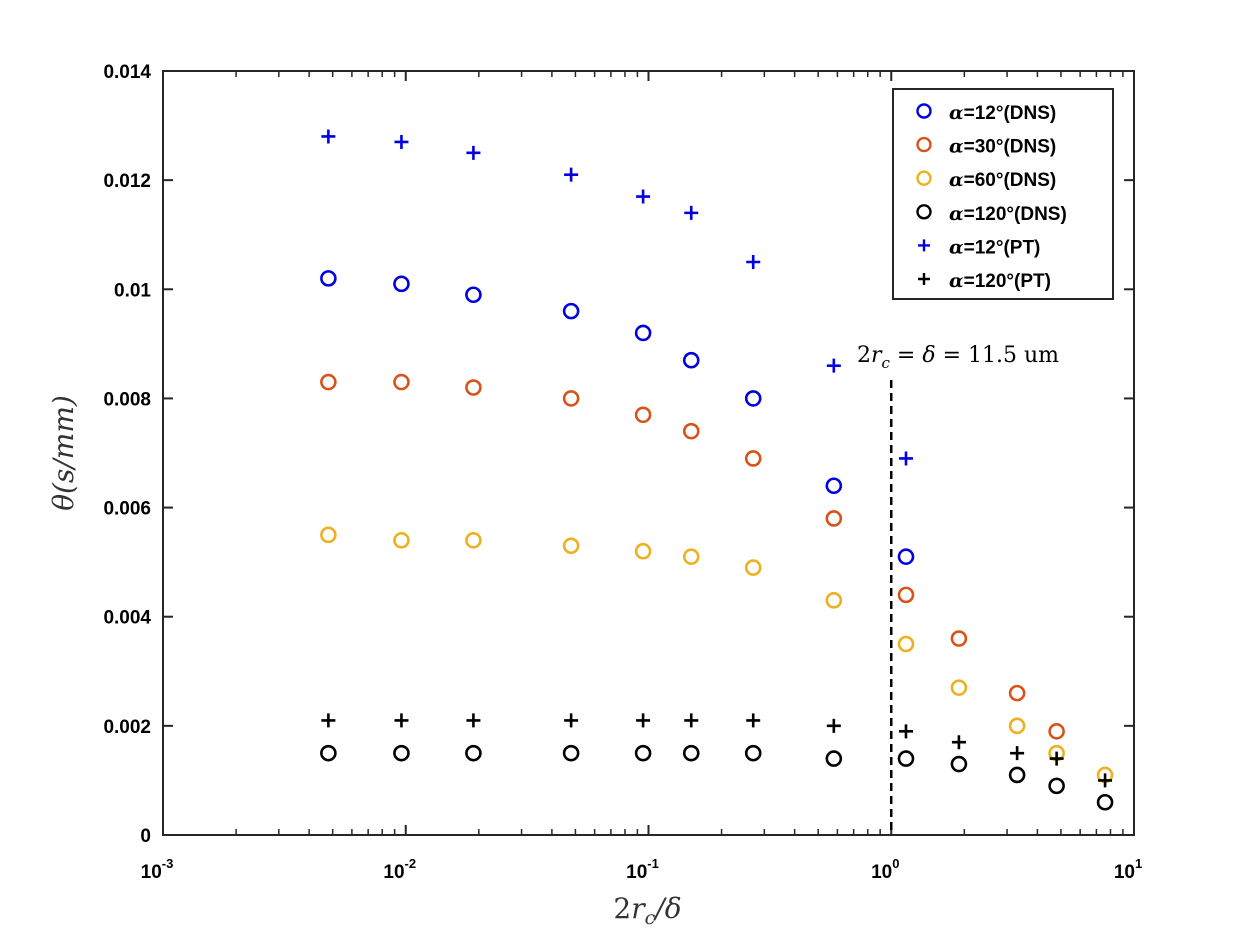  I want to click on legend-label: α=120°(PT), so click(1000, 281).